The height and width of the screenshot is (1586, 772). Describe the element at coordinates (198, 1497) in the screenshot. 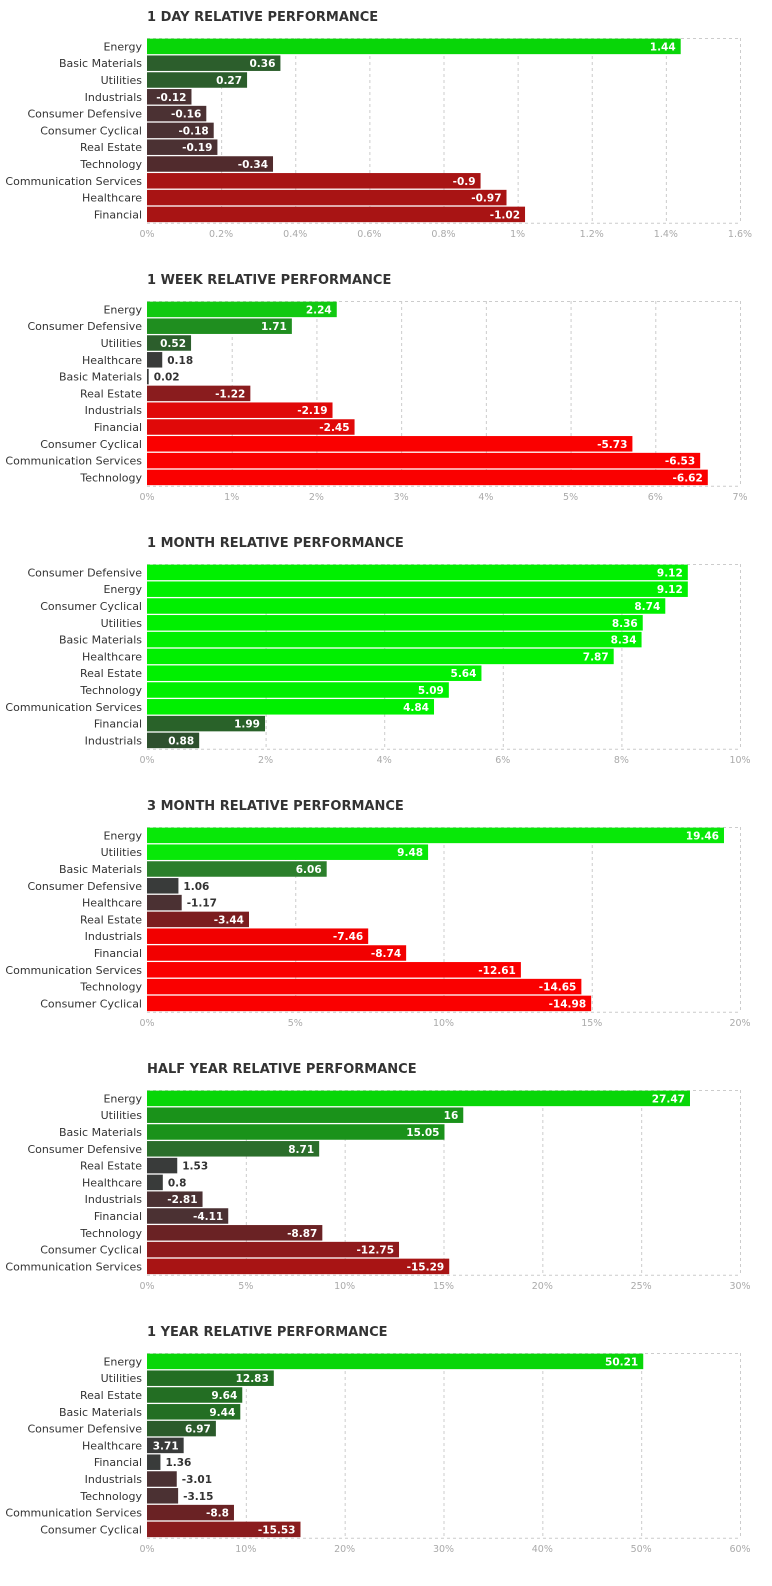

I see `data-label: -3.15` at that location.